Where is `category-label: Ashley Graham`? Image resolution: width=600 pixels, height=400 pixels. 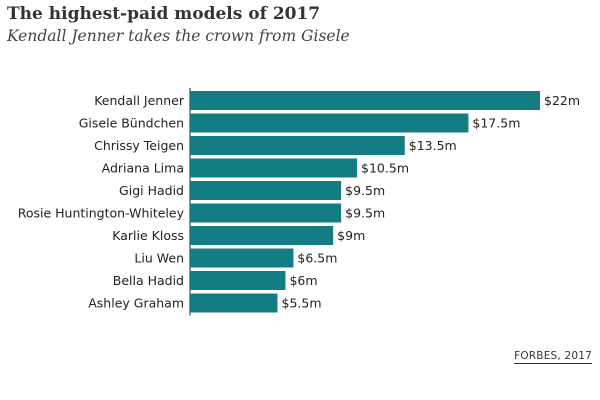 category-label: Ashley Graham is located at coordinates (136, 303).